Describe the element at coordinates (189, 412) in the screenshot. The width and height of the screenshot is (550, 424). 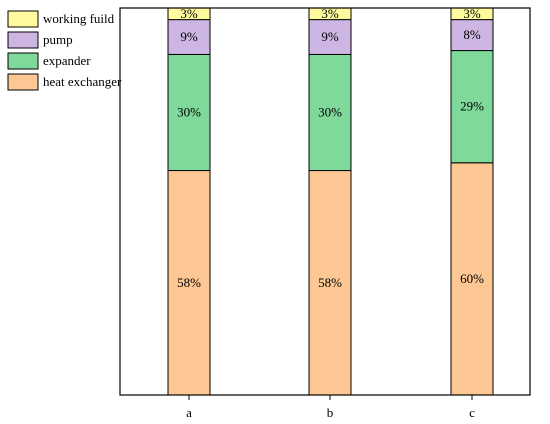
I see `x-tick-label-a: a` at that location.